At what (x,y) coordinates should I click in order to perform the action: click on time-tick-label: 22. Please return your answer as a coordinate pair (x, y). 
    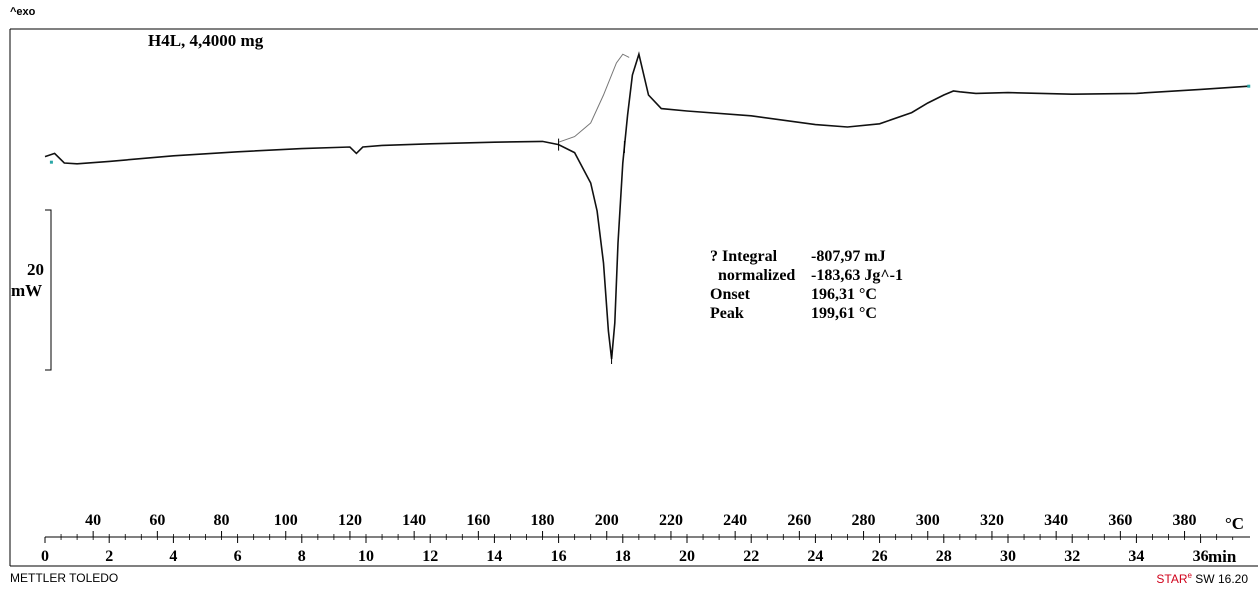
    Looking at the image, I should click on (751, 556).